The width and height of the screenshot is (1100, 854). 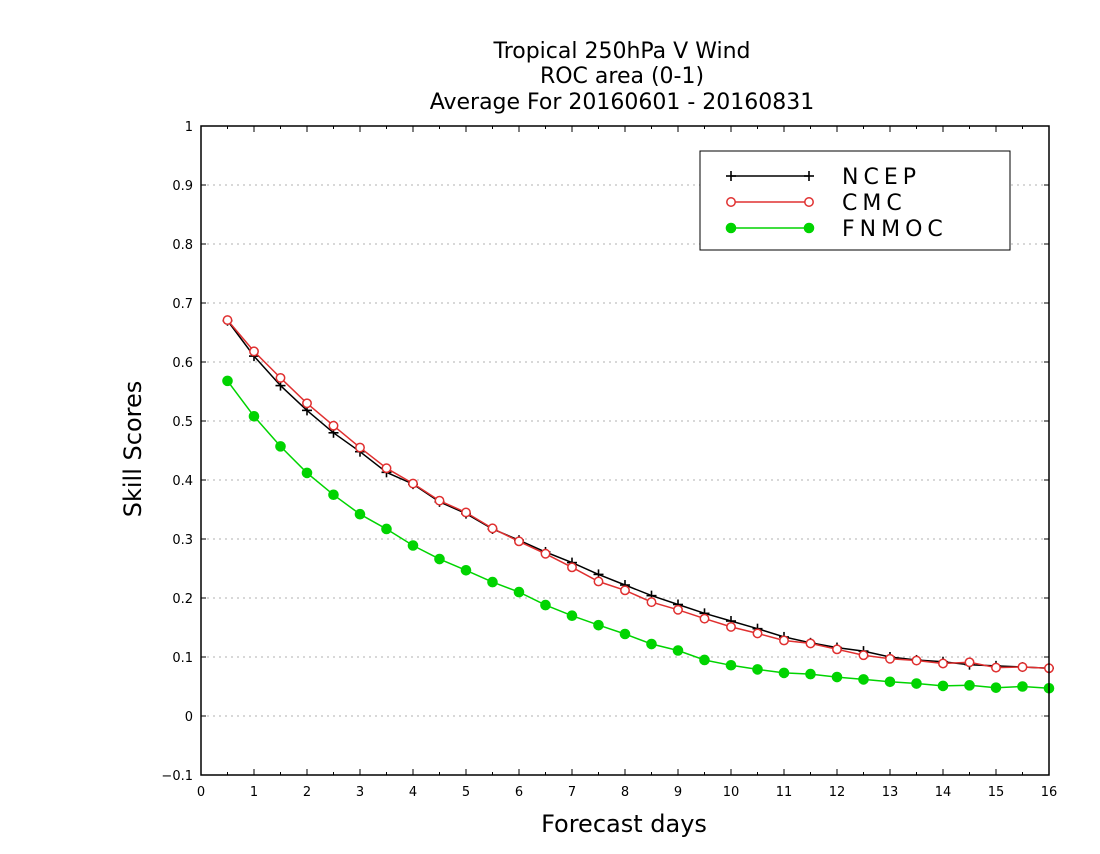 What do you see at coordinates (413, 792) in the screenshot?
I see `x-tick-label: 4` at bounding box center [413, 792].